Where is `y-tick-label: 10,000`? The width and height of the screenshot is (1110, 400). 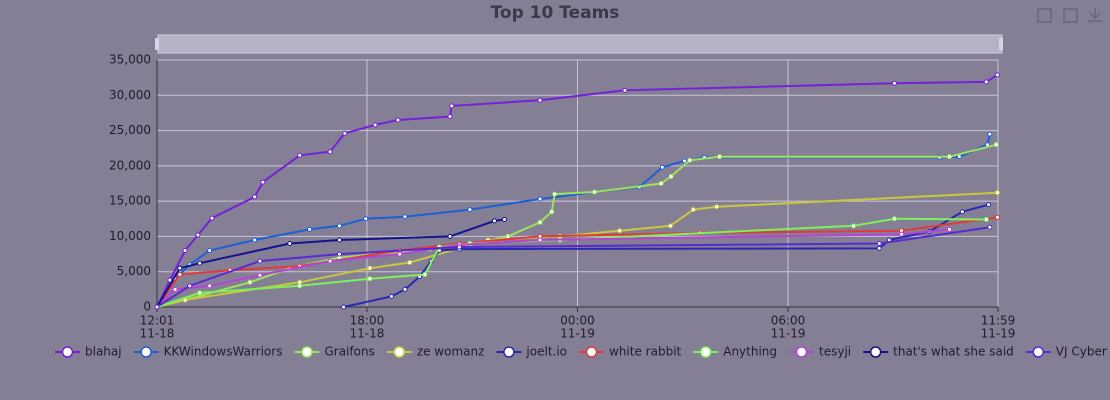
y-tick-label: 10,000 is located at coordinates (130, 236).